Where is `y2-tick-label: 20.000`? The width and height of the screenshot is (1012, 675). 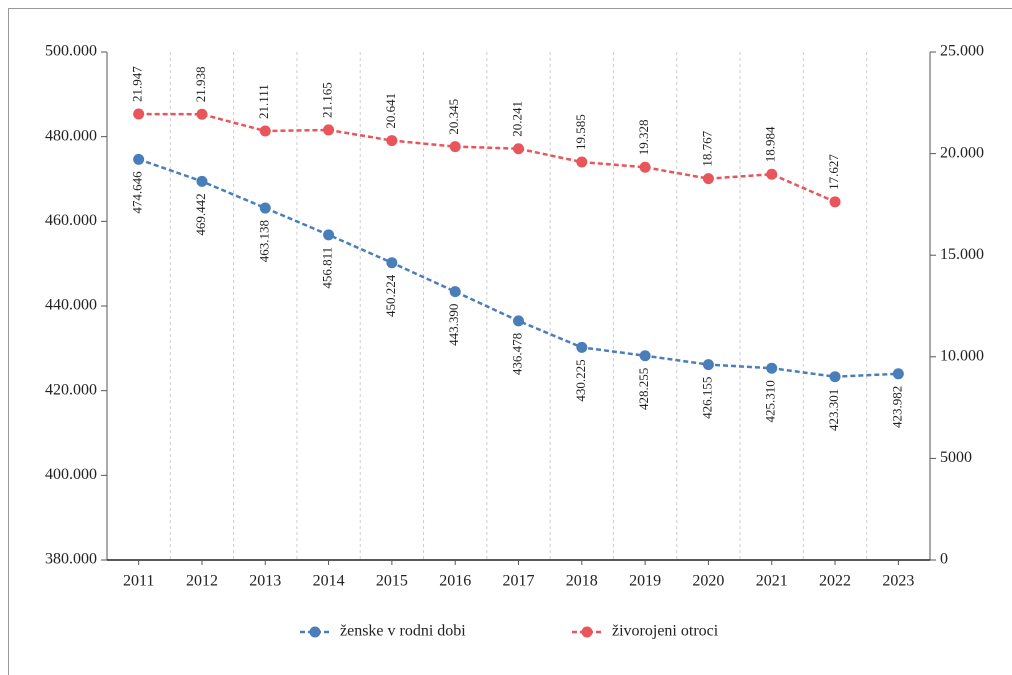
y2-tick-label: 20.000 is located at coordinates (962, 152).